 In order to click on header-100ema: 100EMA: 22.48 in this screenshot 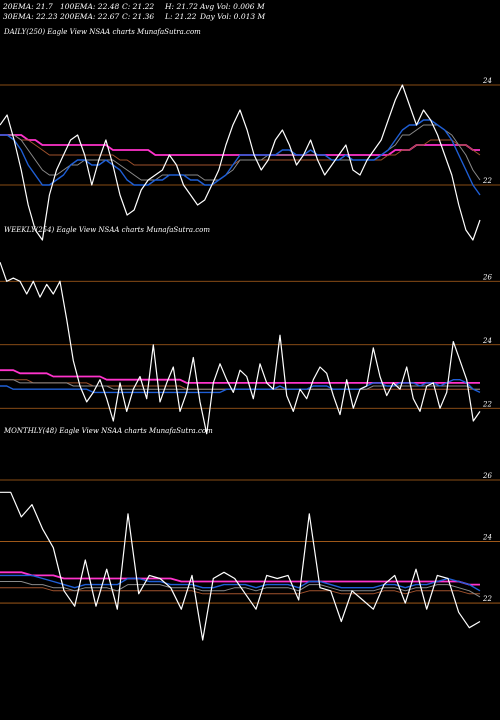, I will do `click(90, 6)`.